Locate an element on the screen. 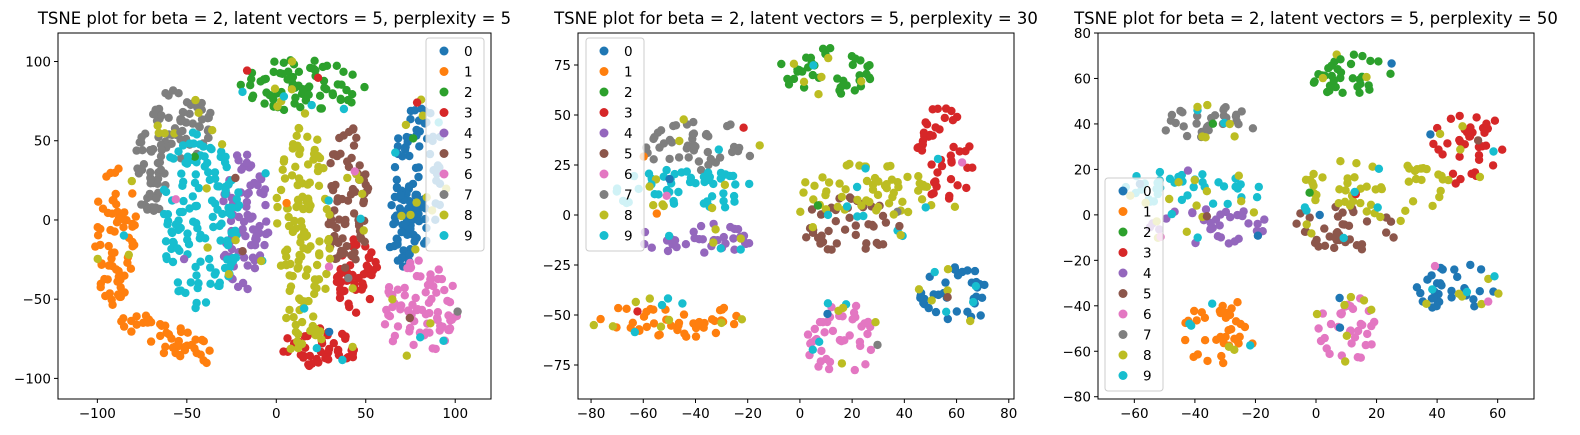 The width and height of the screenshot is (1580, 435). x-tick-label: 50 is located at coordinates (365, 414).